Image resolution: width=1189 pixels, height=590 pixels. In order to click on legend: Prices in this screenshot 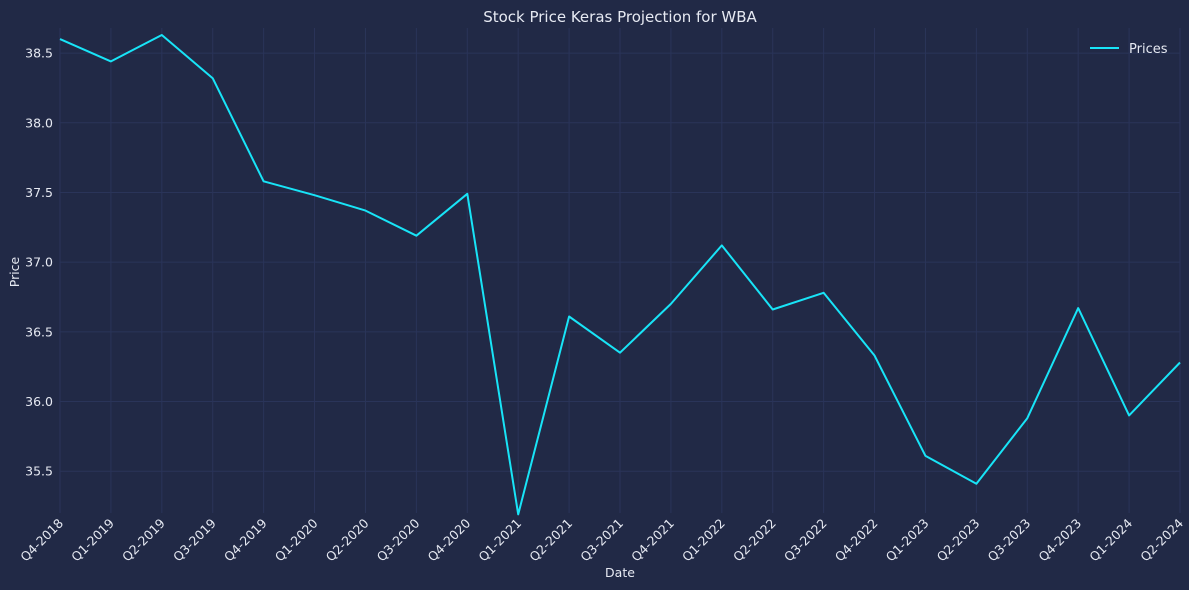, I will do `click(1129, 49)`.